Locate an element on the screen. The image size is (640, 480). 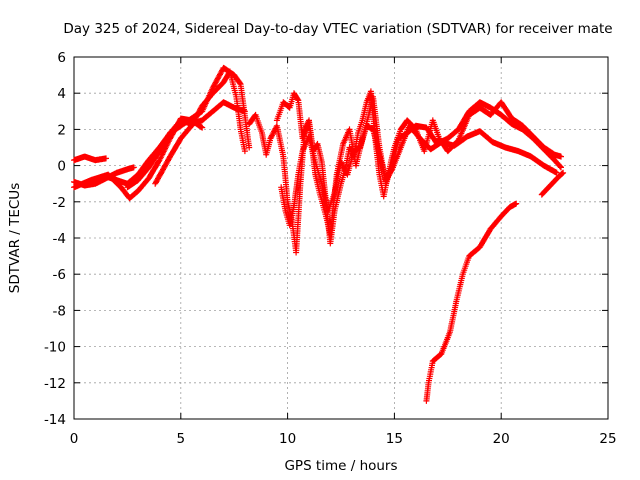
x-tick-label: 20 is located at coordinates (501, 439).